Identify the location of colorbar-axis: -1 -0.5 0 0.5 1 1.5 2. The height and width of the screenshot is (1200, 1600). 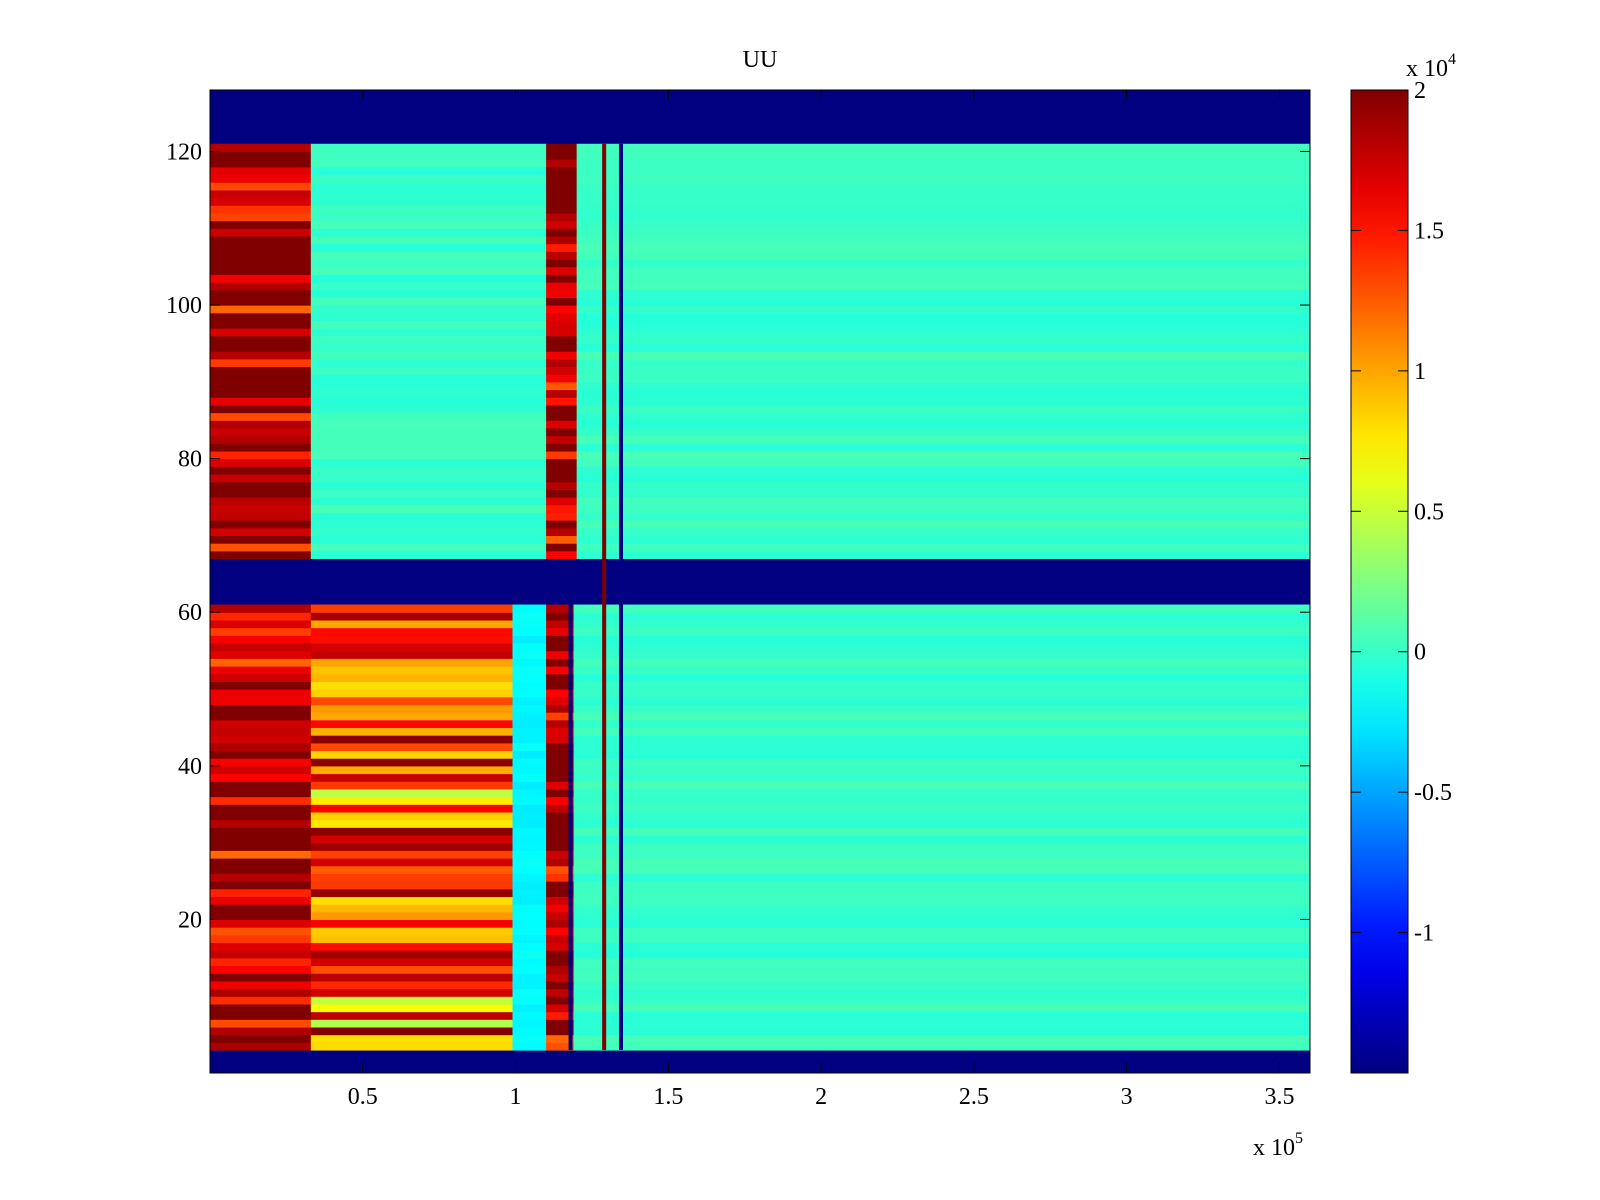
(1401, 512).